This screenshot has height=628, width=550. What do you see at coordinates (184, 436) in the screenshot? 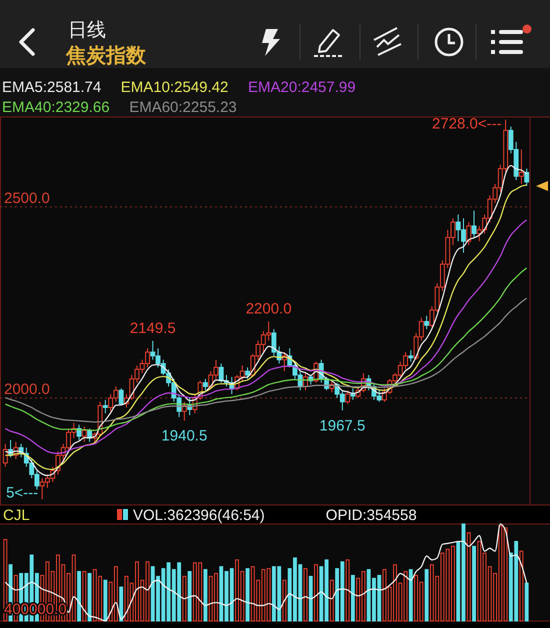
I see `annotation: 1940.5` at bounding box center [184, 436].